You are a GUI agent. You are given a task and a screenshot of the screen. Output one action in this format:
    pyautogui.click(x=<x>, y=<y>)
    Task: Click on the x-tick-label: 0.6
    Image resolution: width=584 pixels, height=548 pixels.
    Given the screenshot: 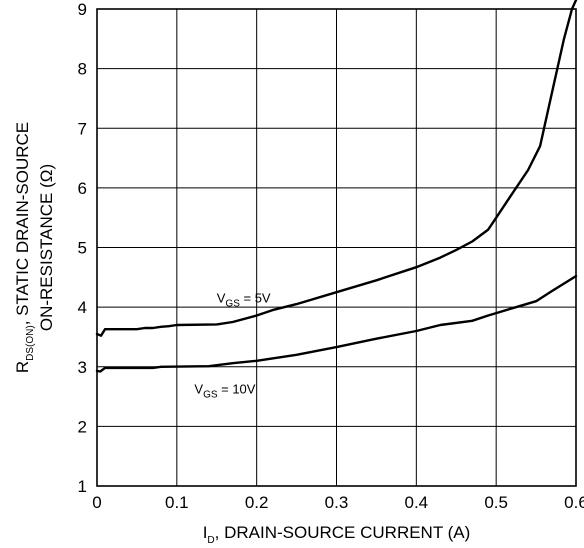 What is the action you would take?
    pyautogui.click(x=574, y=502)
    